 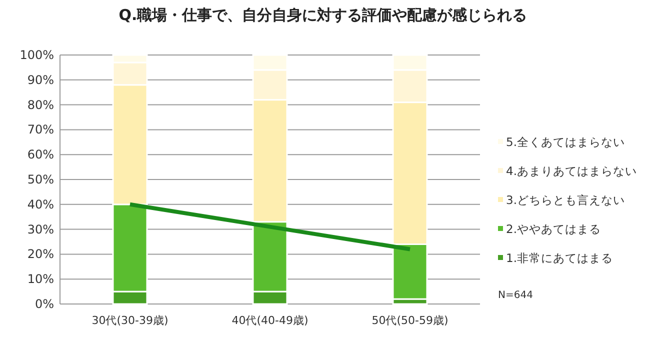 I want to click on y-tick-label: 90%, so click(x=40, y=79).